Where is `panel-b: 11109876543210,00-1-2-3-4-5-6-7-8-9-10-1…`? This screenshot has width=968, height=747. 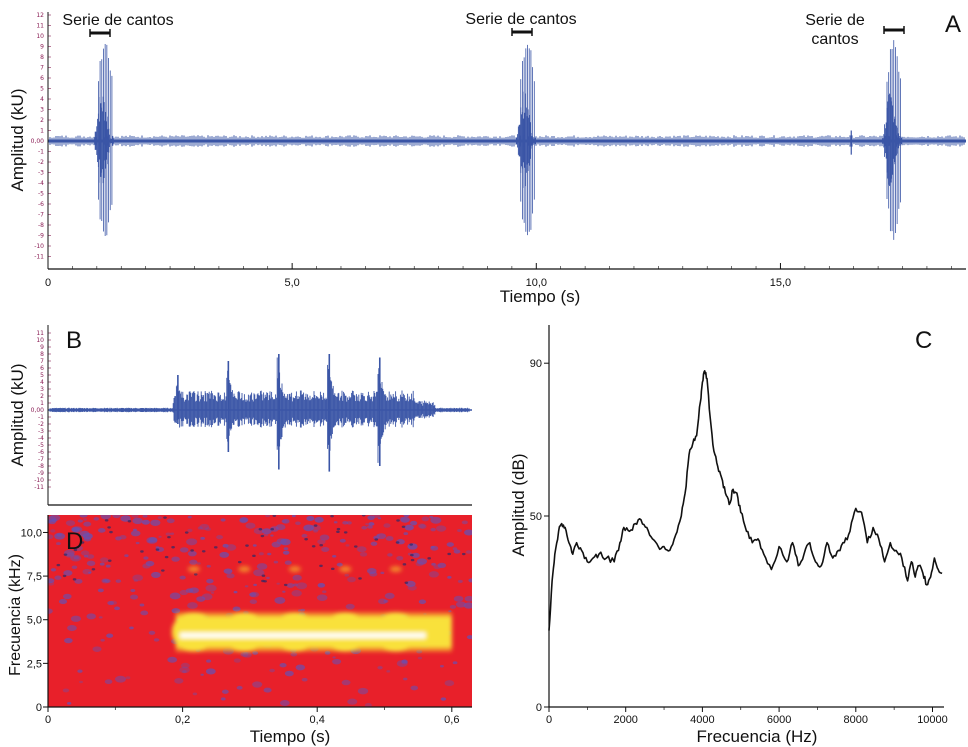
panel-b: 11109876543210,00-1-2-3-4-5-6-7-8-9-10-1… is located at coordinates (240, 415).